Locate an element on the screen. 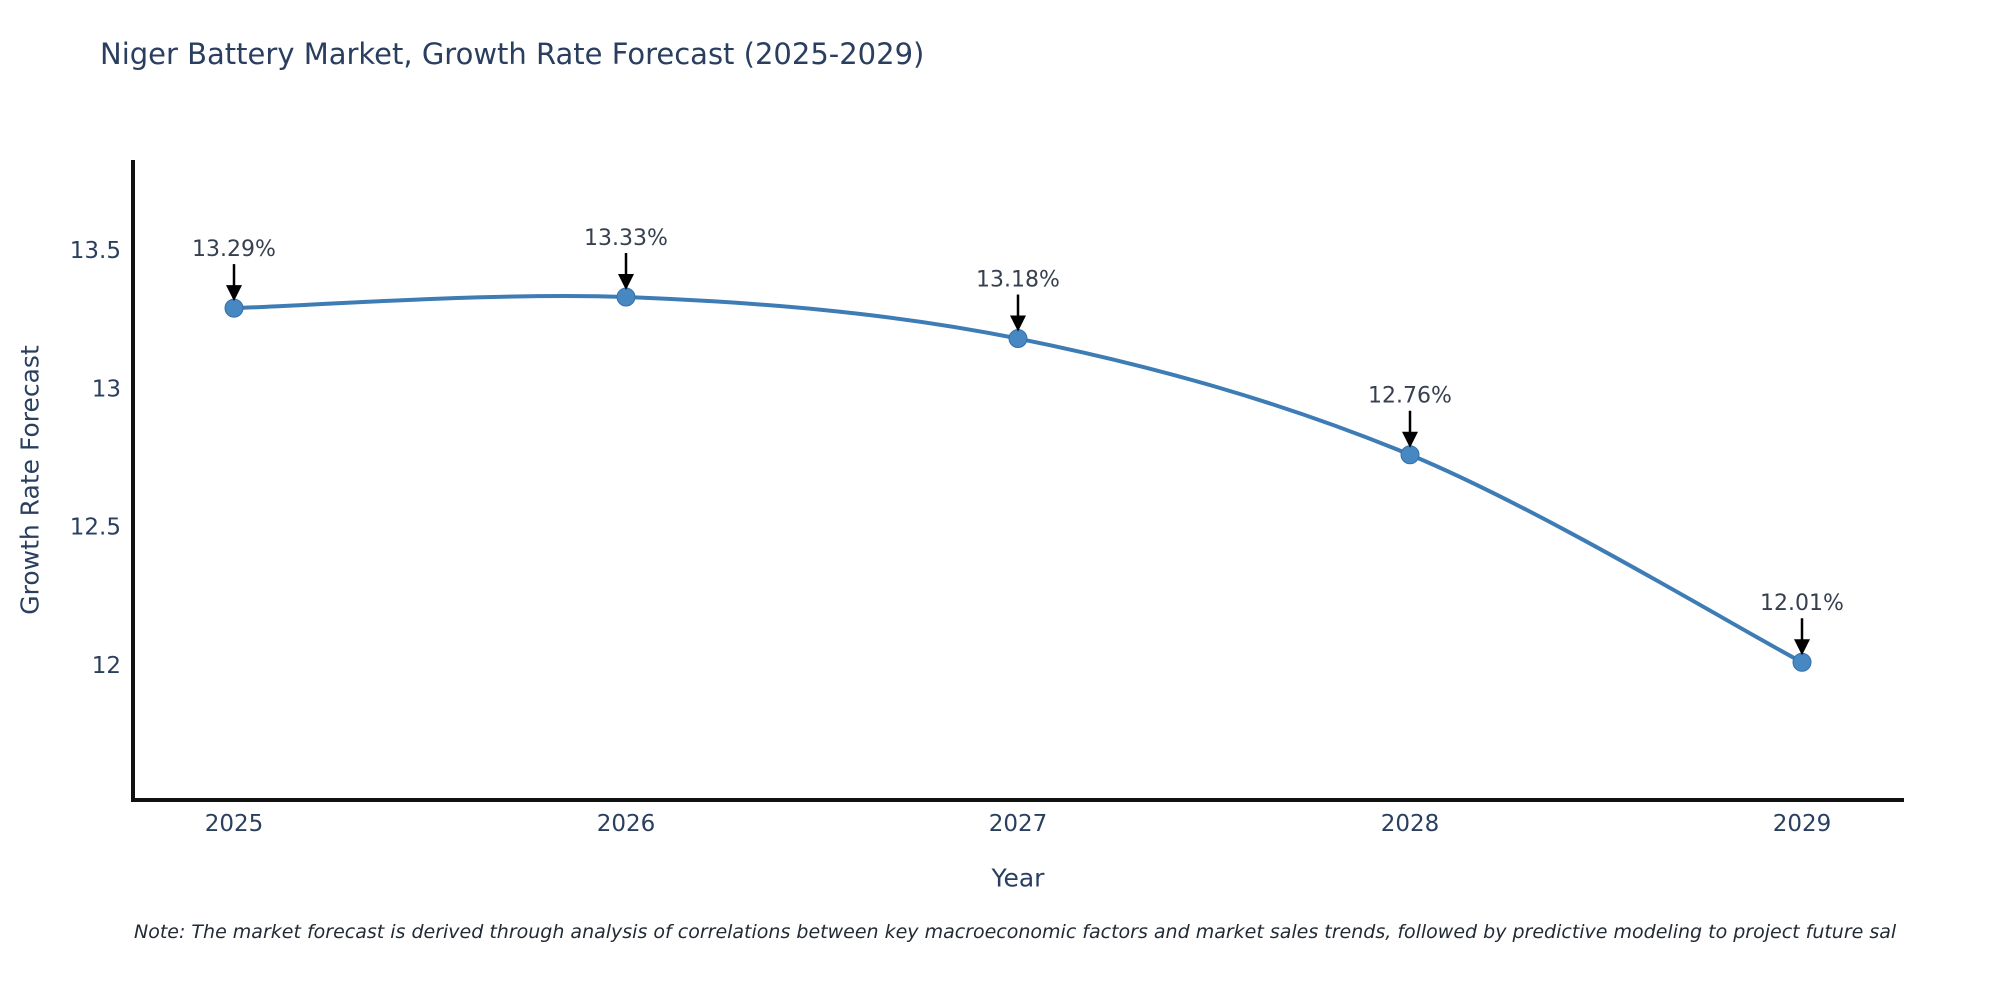  data-point-label: 13.18% is located at coordinates (1018, 280).